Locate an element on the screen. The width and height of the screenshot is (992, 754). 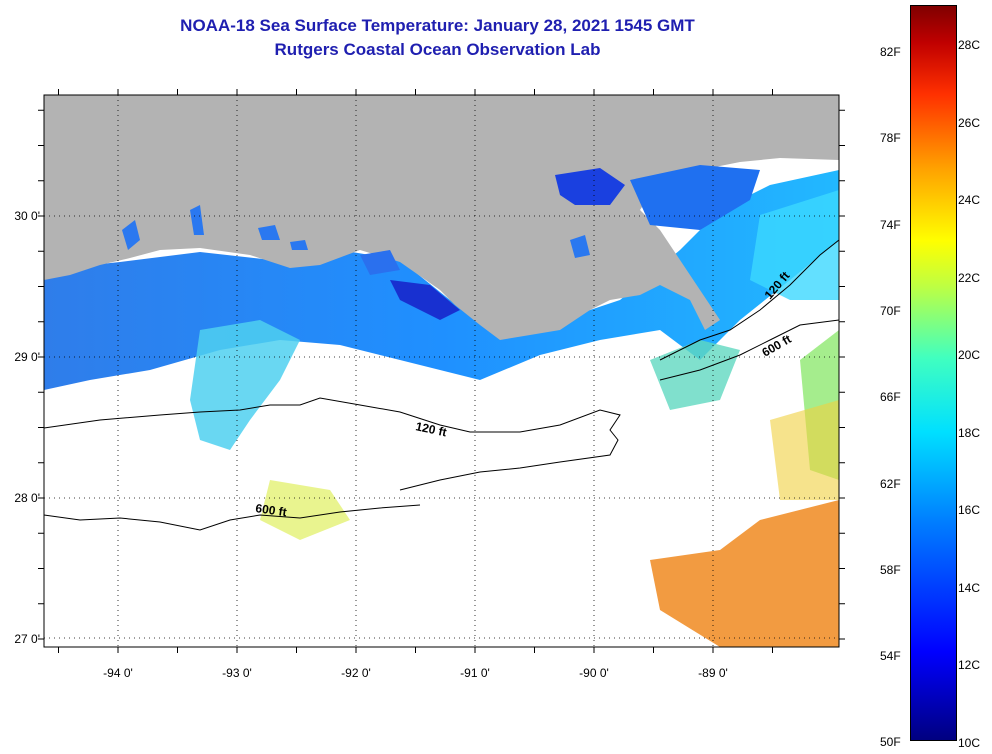
sst-southeast-yellow is located at coordinates (804, 450).